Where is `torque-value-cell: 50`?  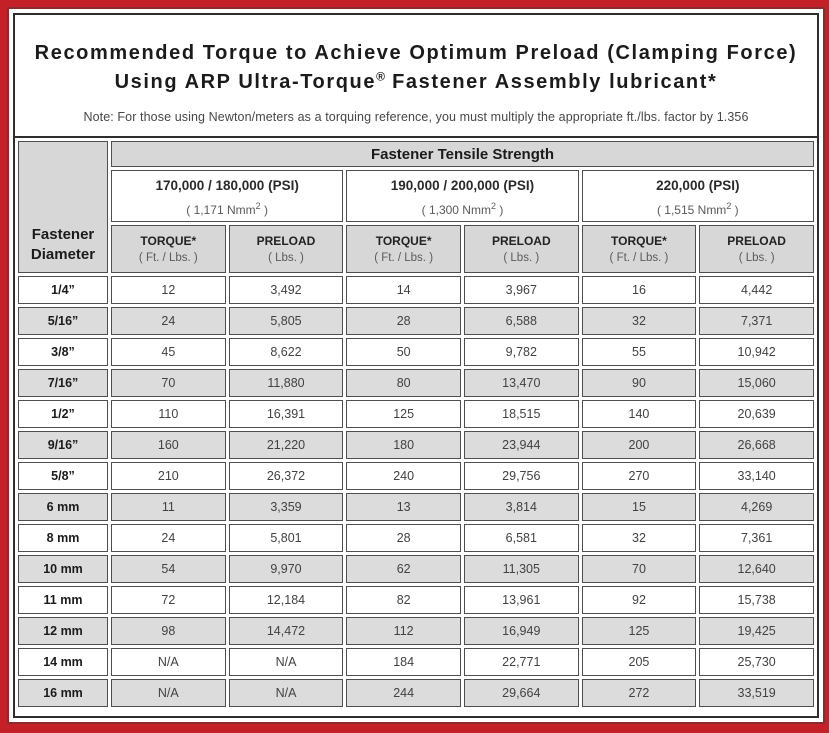
torque-value-cell: 50 is located at coordinates (403, 352).